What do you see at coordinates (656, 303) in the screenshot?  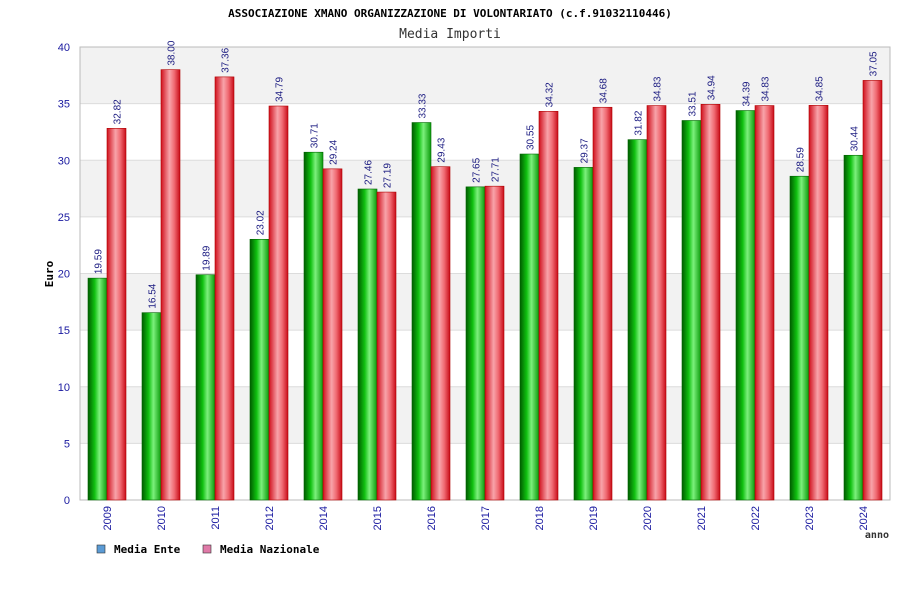 I see `bar-media-nazionale-2020` at bounding box center [656, 303].